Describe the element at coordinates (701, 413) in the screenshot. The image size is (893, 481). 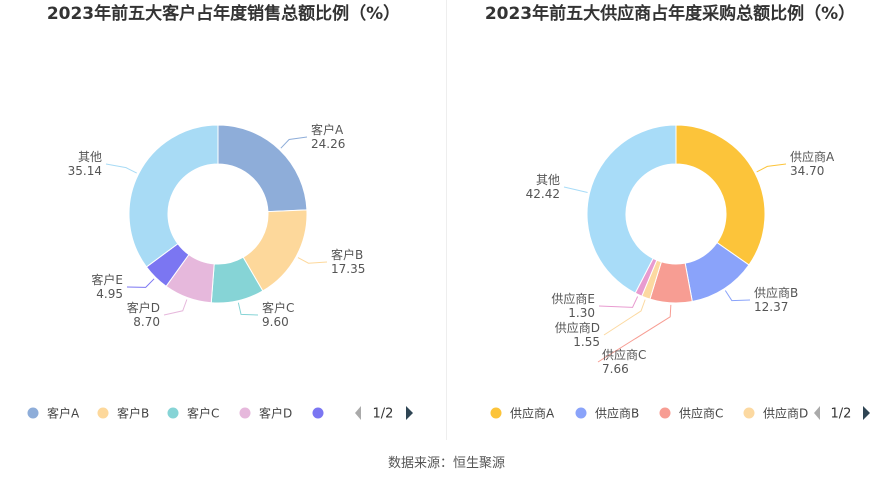
I see `legend-item-label: 供应商C` at that location.